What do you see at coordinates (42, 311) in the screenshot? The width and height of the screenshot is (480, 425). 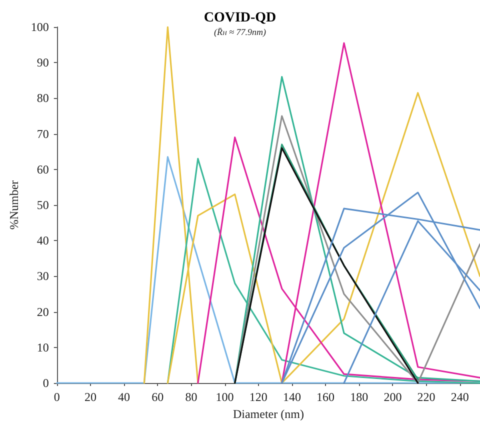 I see `y-tick-label: 20` at bounding box center [42, 311].